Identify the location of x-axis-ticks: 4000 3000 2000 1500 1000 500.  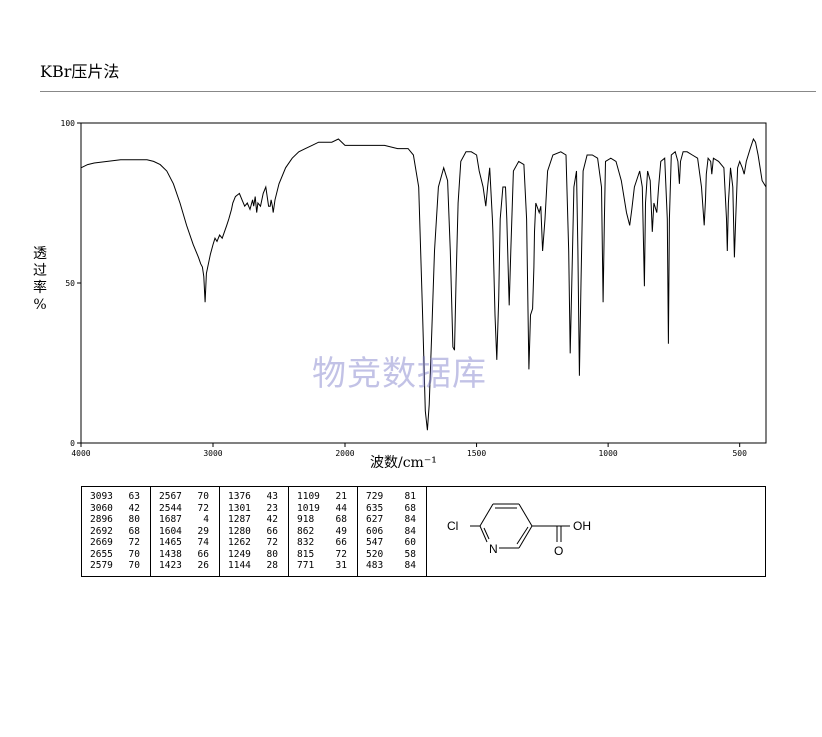
(409, 450).